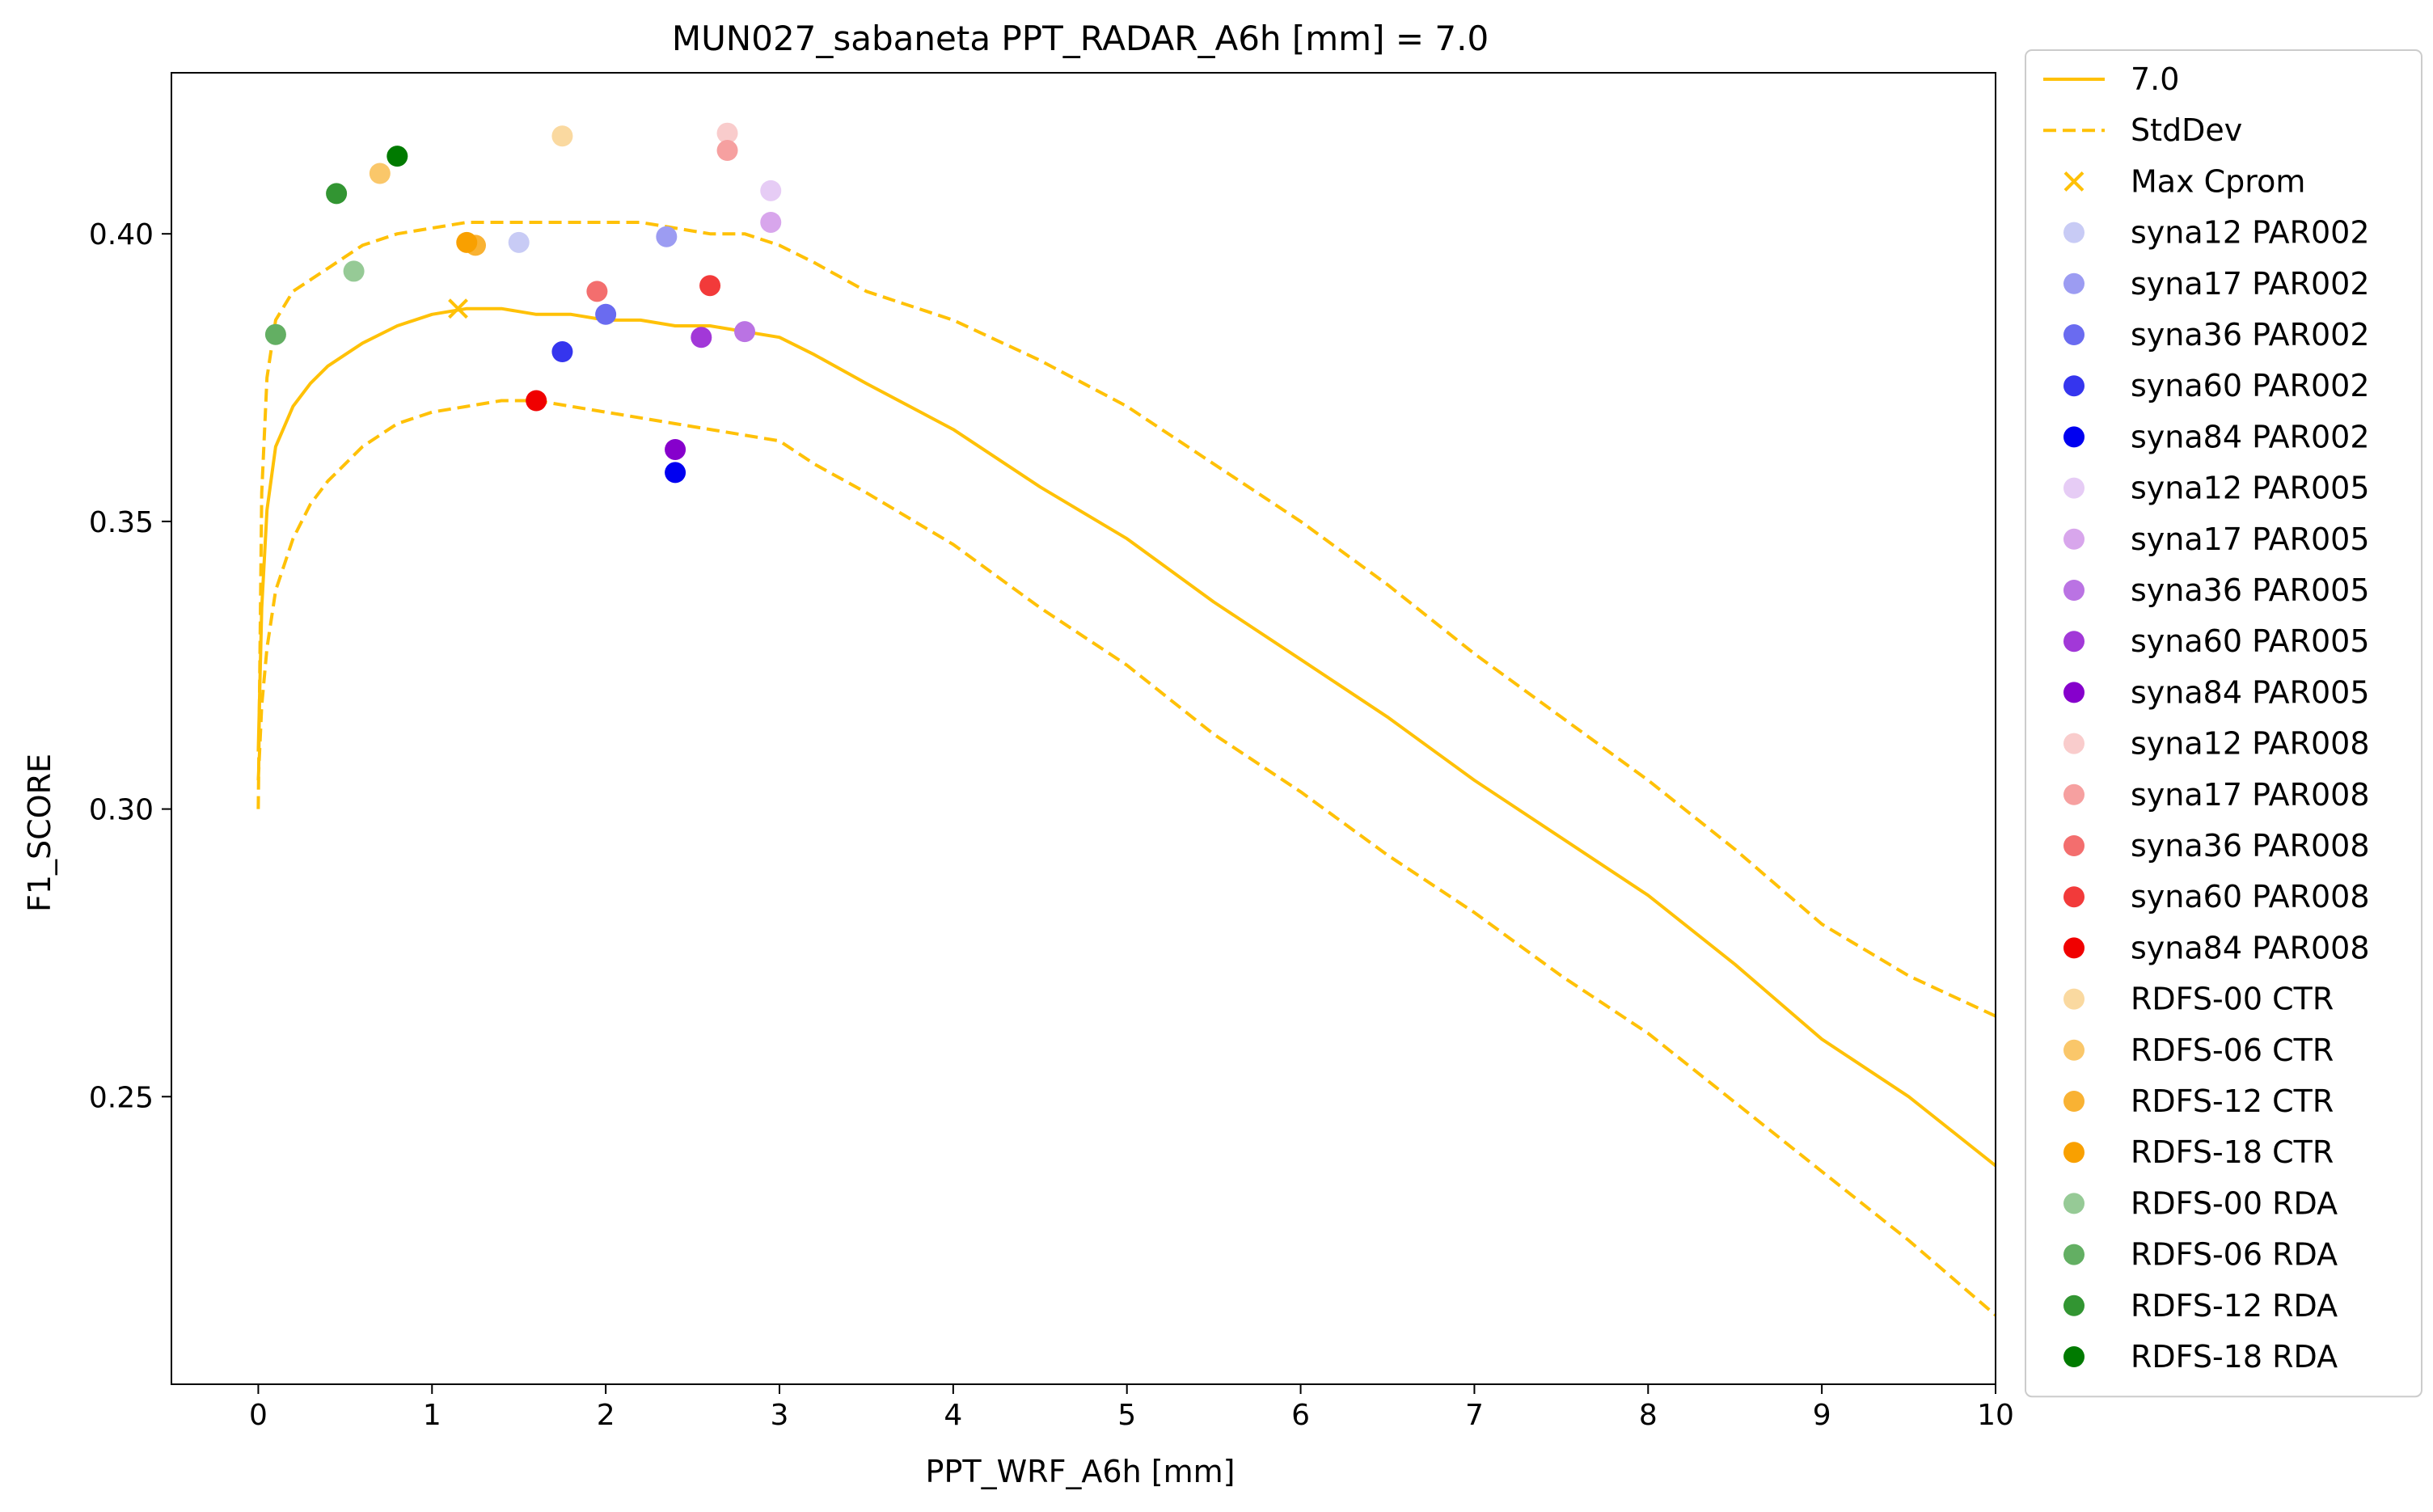  I want to click on x-tick-label: 10, so click(1995, 1416).